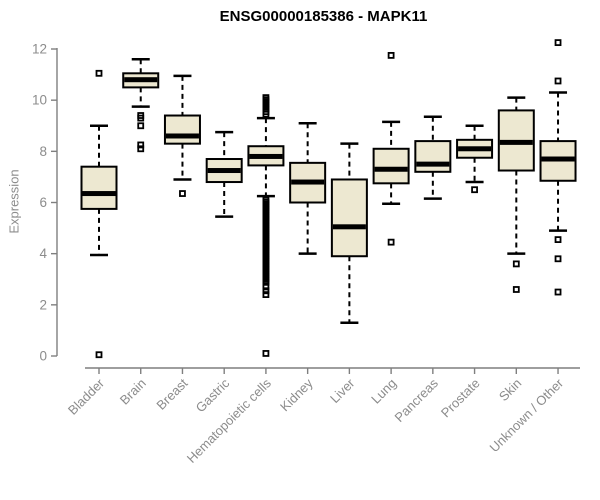 The height and width of the screenshot is (500, 600). I want to click on x-tick-label: Gastric, so click(213, 395).